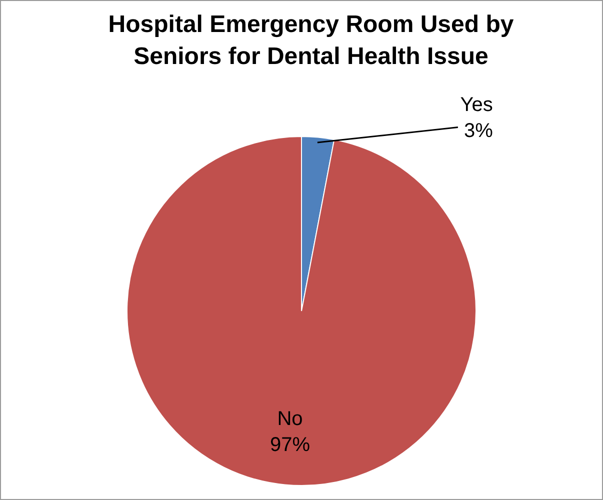  What do you see at coordinates (290, 419) in the screenshot?
I see `slice-label: No` at bounding box center [290, 419].